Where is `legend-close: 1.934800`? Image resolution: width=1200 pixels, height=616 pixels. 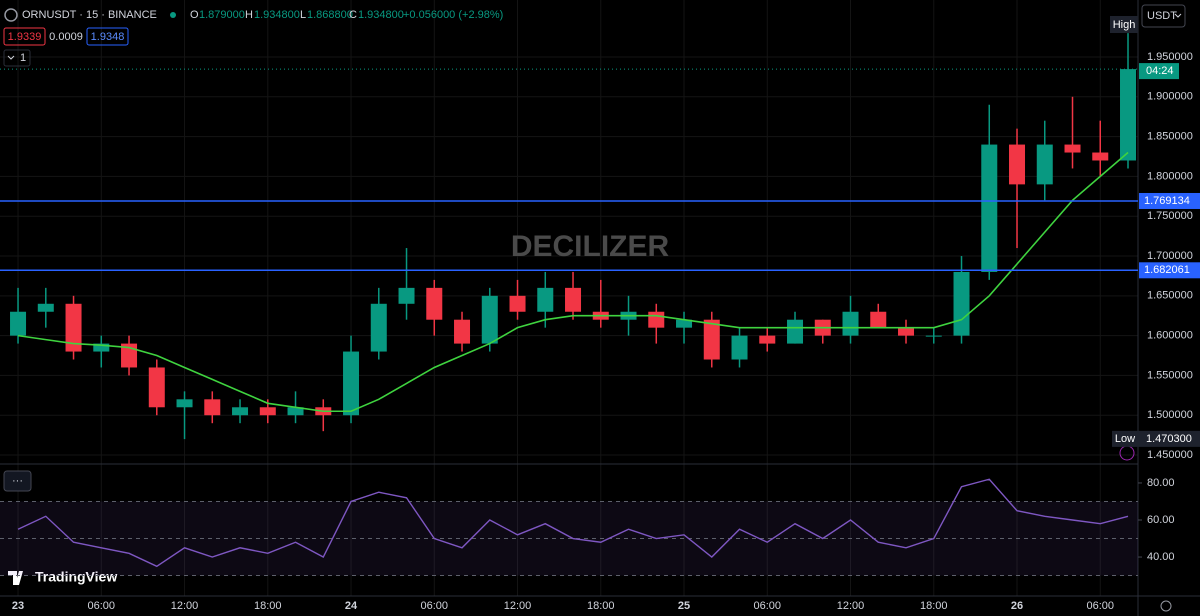
legend-close: 1.934800 is located at coordinates (381, 15).